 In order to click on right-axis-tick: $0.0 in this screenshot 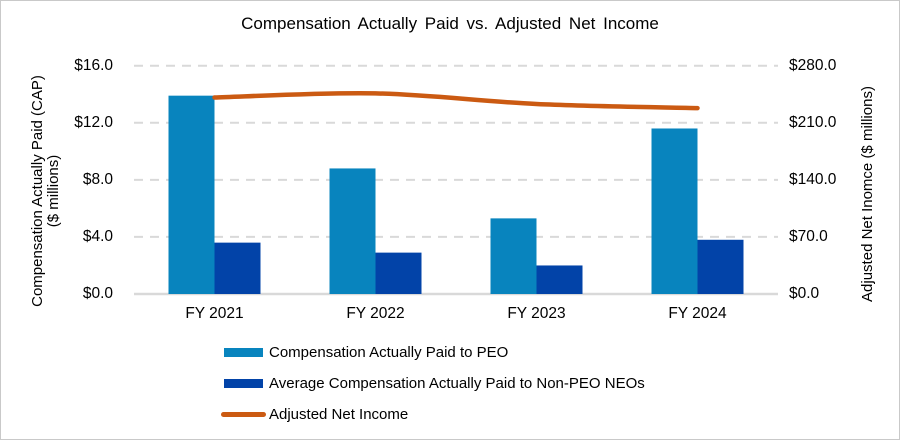, I will do `click(804, 293)`.